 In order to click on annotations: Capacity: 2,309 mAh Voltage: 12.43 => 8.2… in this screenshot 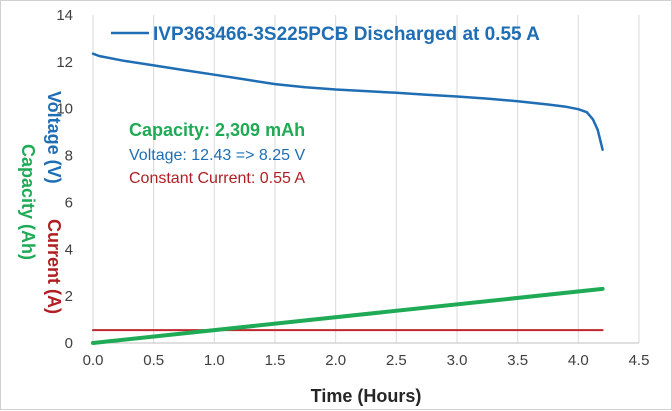, I will do `click(217, 153)`.